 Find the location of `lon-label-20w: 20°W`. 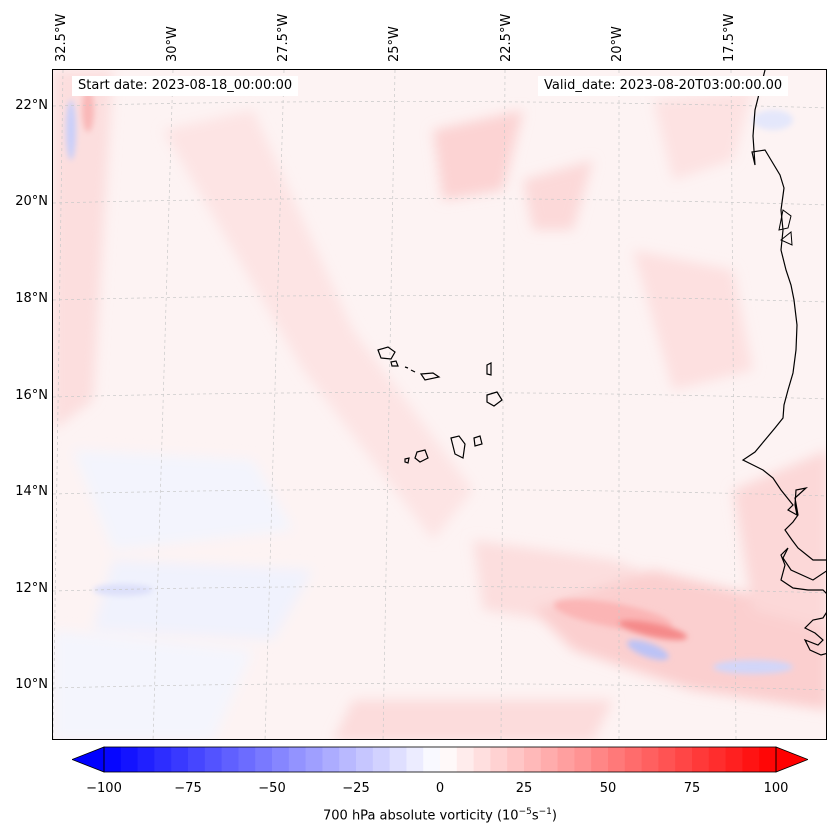

lon-label-20w: 20°W is located at coordinates (617, 44).